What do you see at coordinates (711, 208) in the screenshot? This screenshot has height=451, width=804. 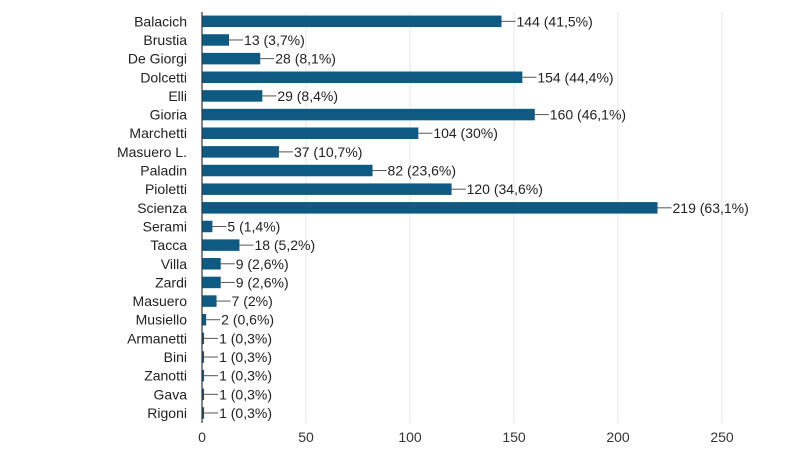 I see `data-label: 219 (63,1%)` at bounding box center [711, 208].